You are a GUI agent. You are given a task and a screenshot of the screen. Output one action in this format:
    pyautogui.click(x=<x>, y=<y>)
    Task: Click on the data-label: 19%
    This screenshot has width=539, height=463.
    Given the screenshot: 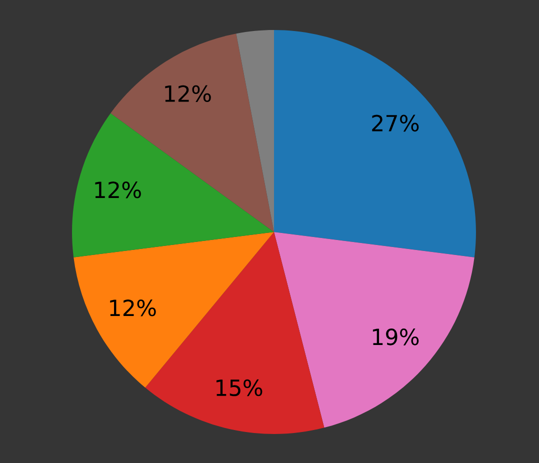 What is the action you would take?
    pyautogui.click(x=395, y=337)
    